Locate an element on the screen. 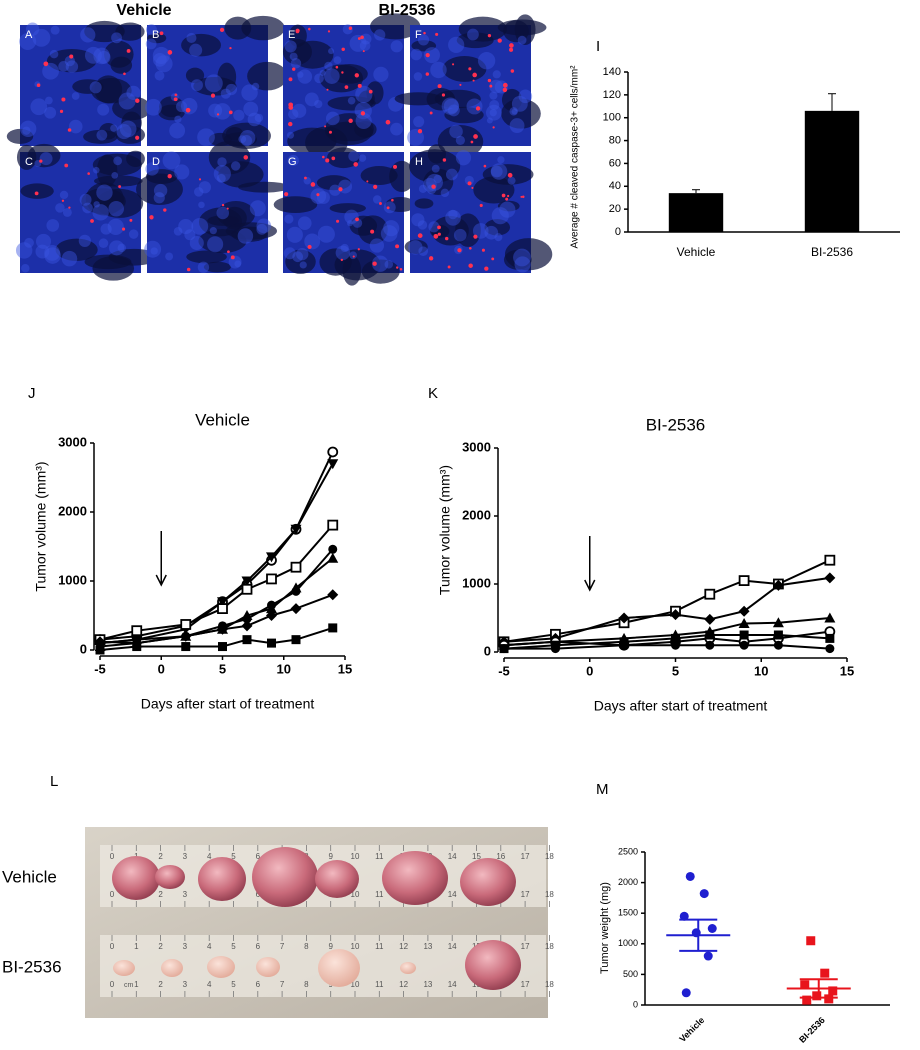  micrograph: E is located at coordinates (351, 86).